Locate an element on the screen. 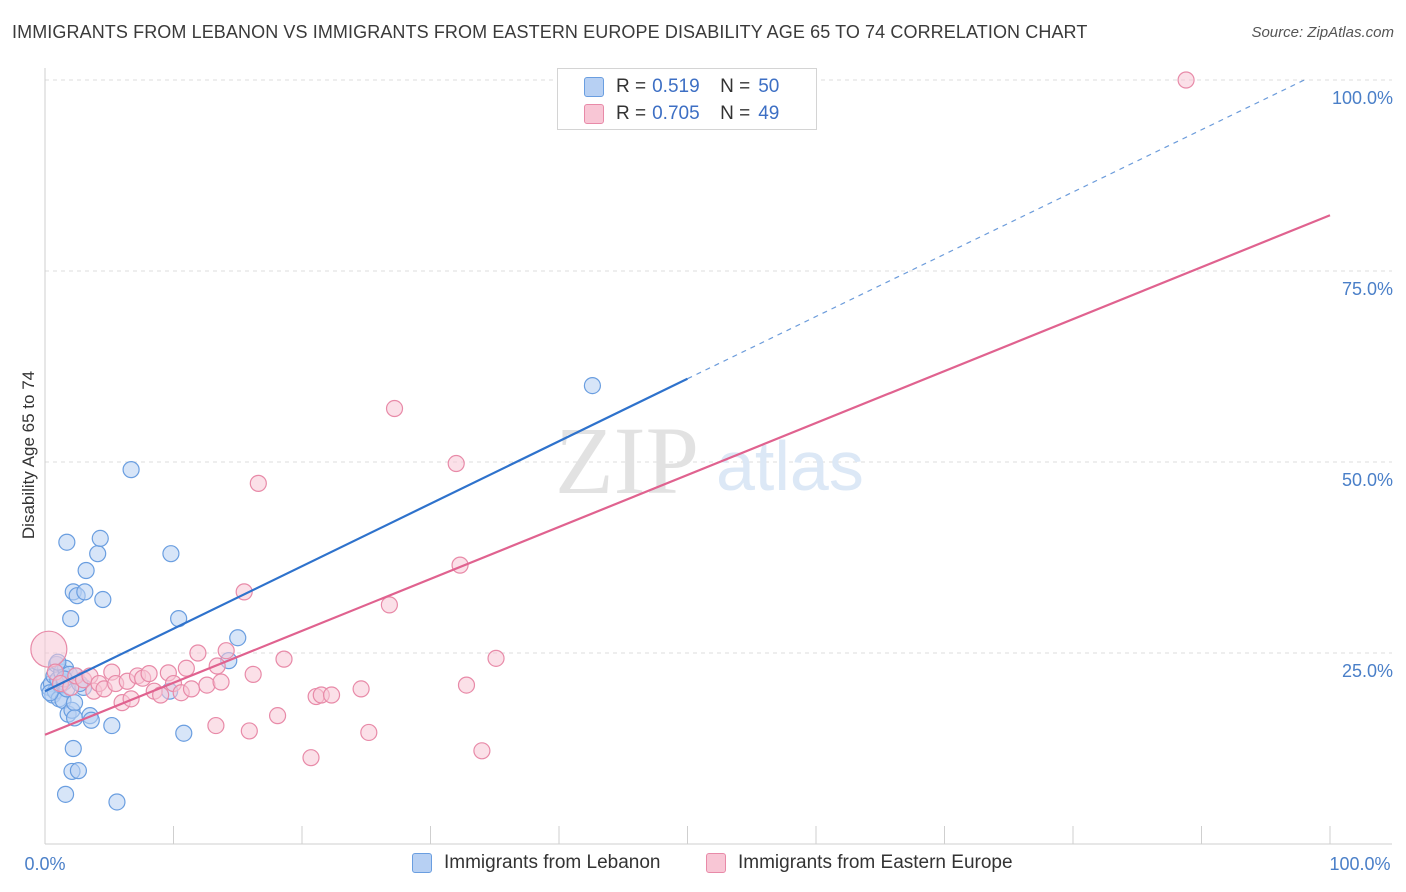  legend-swatch-blue is located at coordinates (594, 87).